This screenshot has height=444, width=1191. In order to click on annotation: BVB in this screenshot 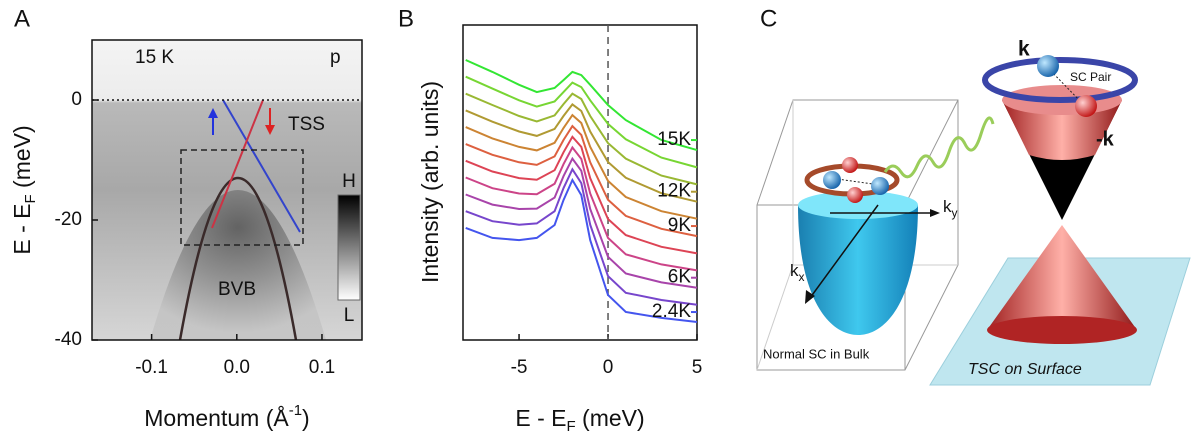, I will do `click(237, 289)`.